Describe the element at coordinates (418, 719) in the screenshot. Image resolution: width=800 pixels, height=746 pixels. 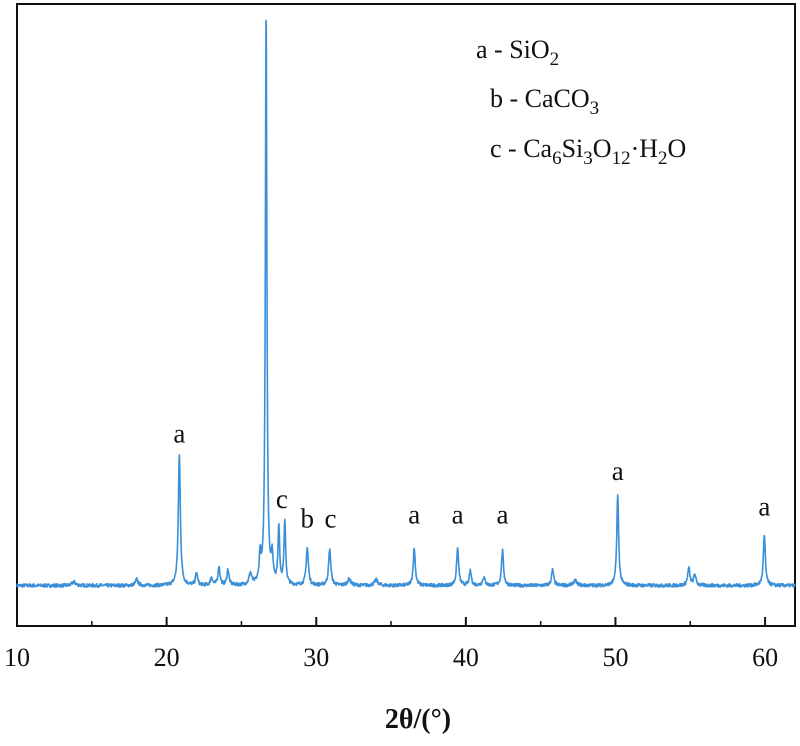
I see `x-axis-label: 2θ/(°)` at that location.